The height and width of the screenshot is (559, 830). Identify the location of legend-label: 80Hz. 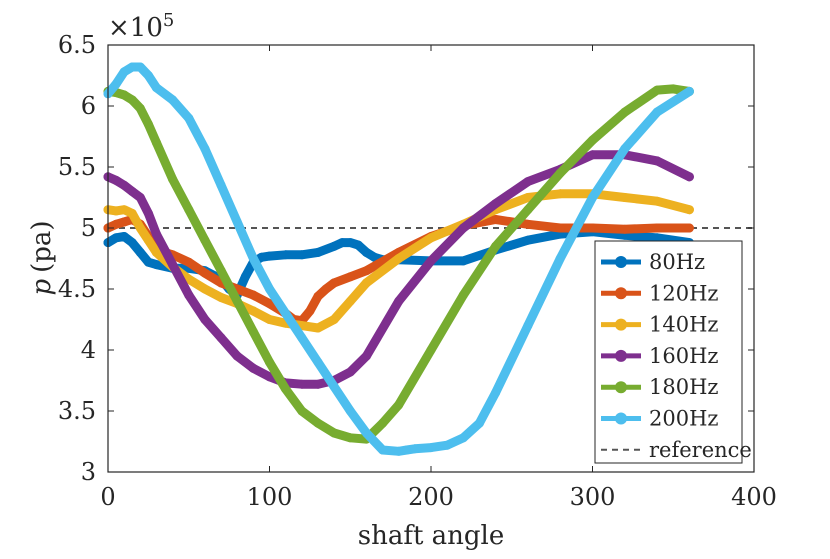
(677, 262).